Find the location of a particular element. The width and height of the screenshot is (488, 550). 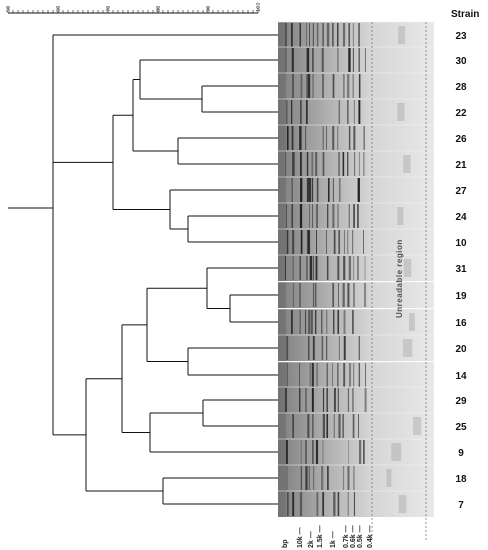

strain-labels: 23 30 28 22 26 21 27 24 10 31 19 16 20 14 29 25 9 18 7 is located at coordinates (461, 271).